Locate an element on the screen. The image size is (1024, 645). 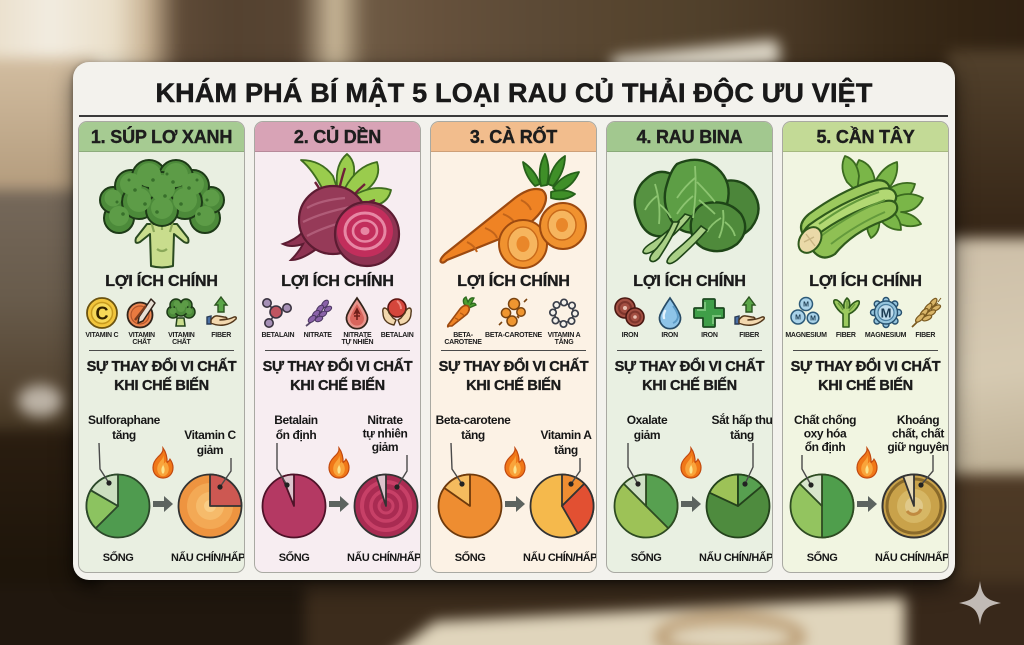
svg-text: C is located at coordinates (101, 314).